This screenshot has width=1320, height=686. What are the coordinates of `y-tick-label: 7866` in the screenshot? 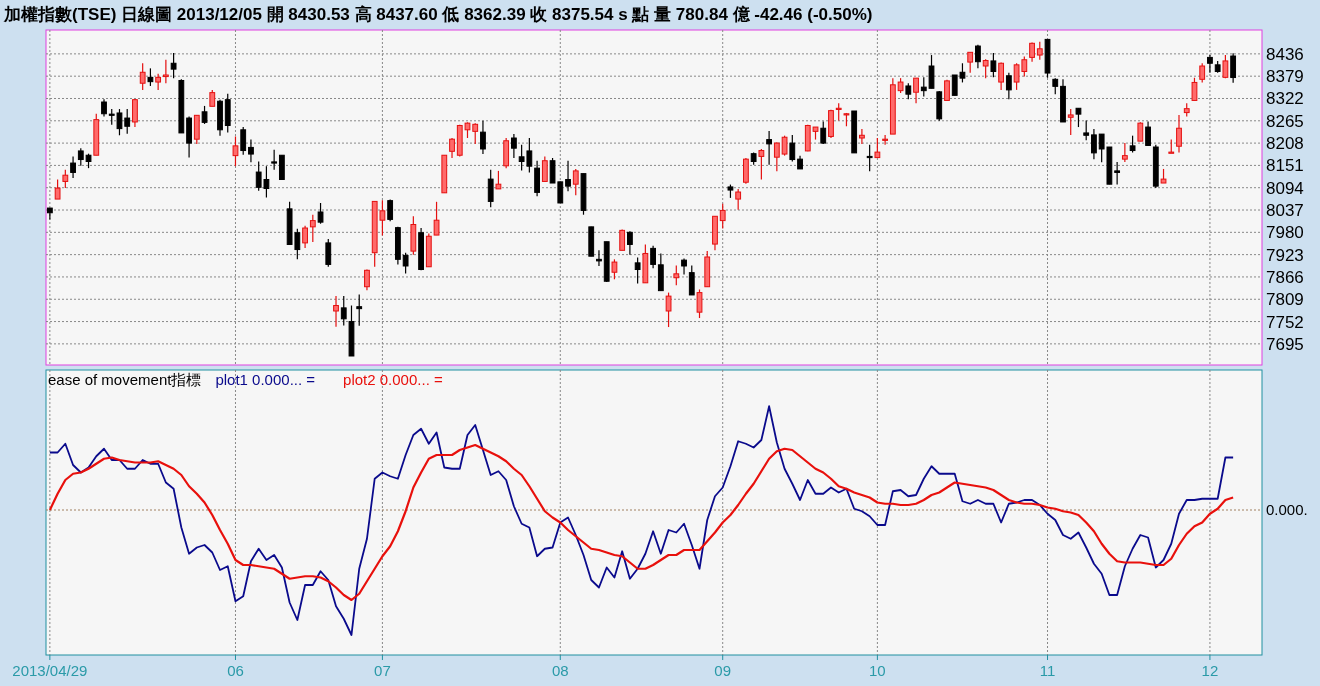 It's located at (1285, 277).